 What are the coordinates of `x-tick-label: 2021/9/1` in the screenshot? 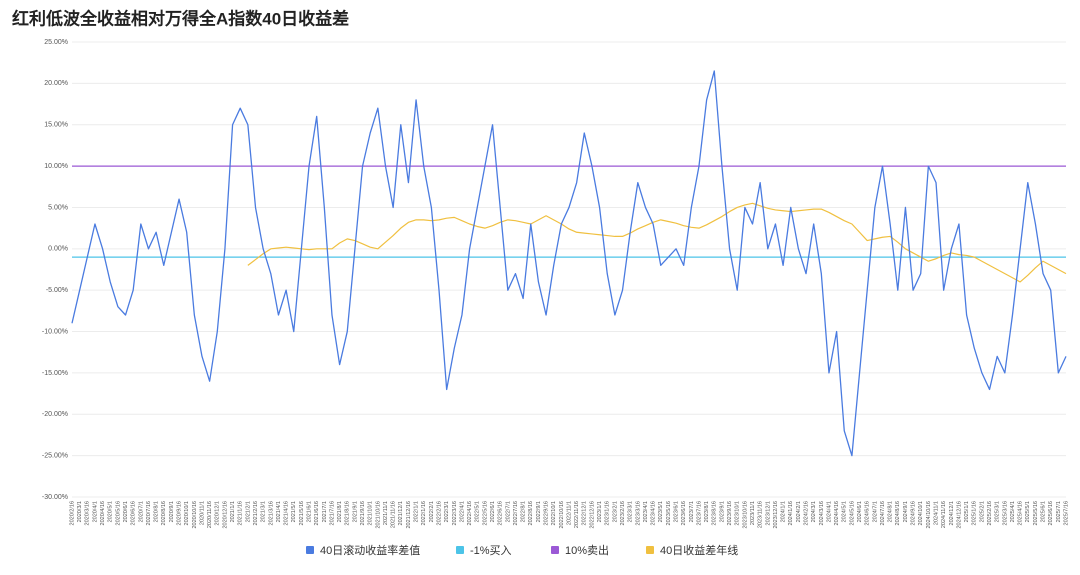 It's located at (355, 511).